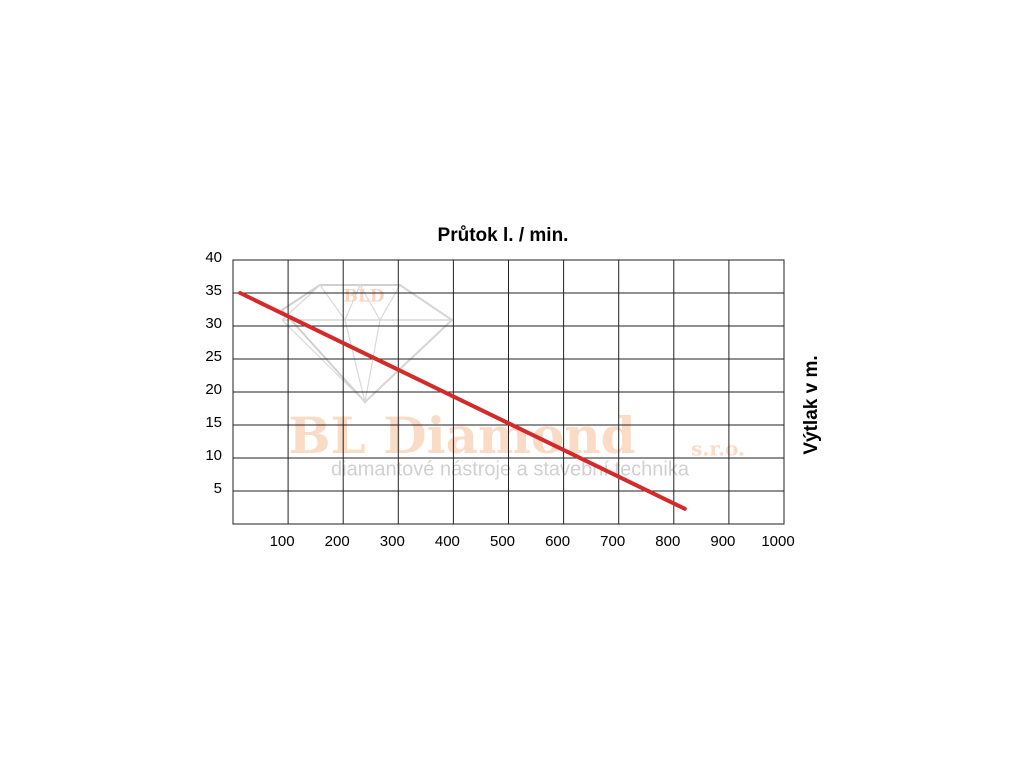 The height and width of the screenshot is (773, 1024). What do you see at coordinates (502, 541) in the screenshot?
I see `x-tick-label: 500` at bounding box center [502, 541].